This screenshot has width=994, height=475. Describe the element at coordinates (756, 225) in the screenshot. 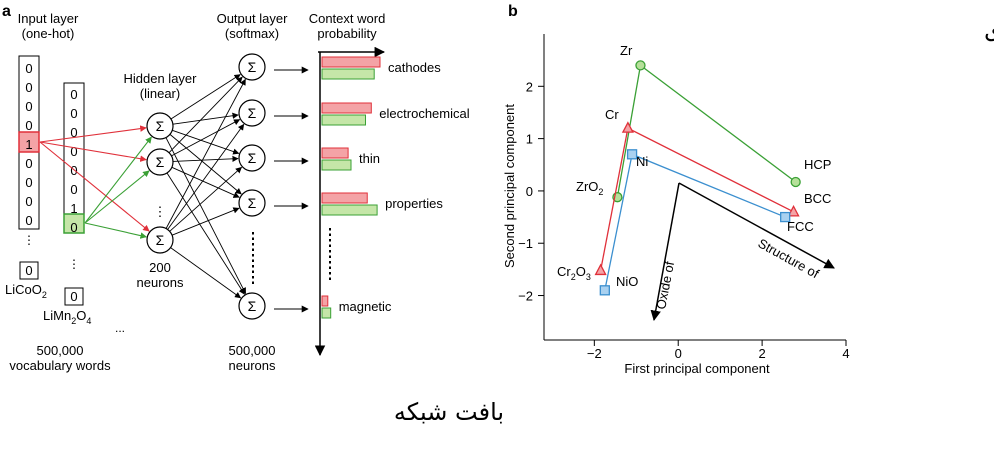

I see `structure-of-arrow` at that location.